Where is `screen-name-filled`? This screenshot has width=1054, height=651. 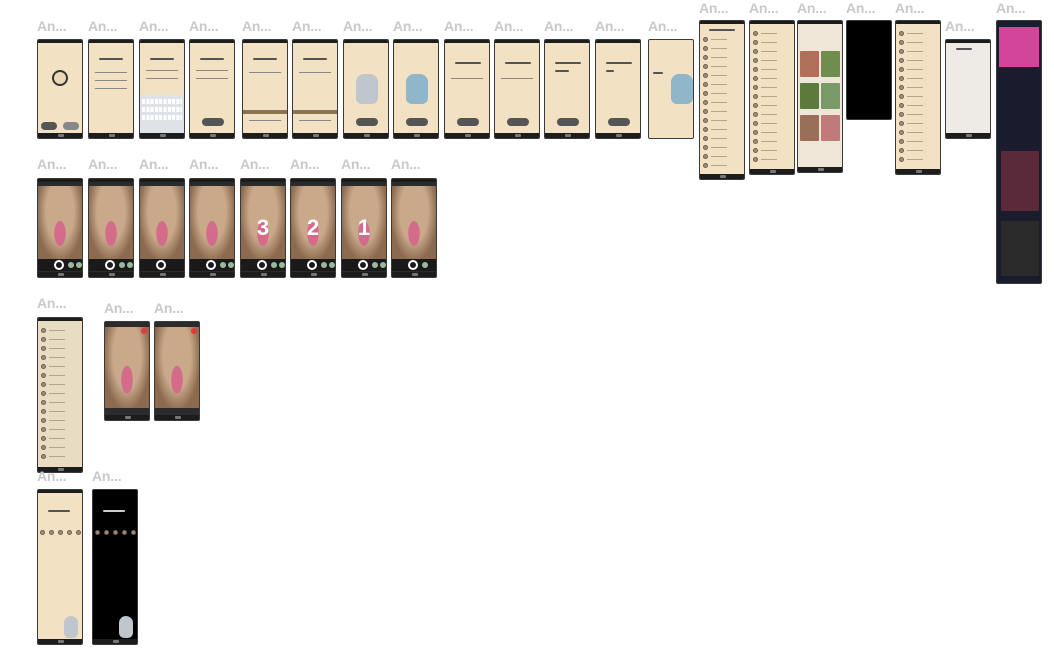 screen-name-filled is located at coordinates (315, 89).